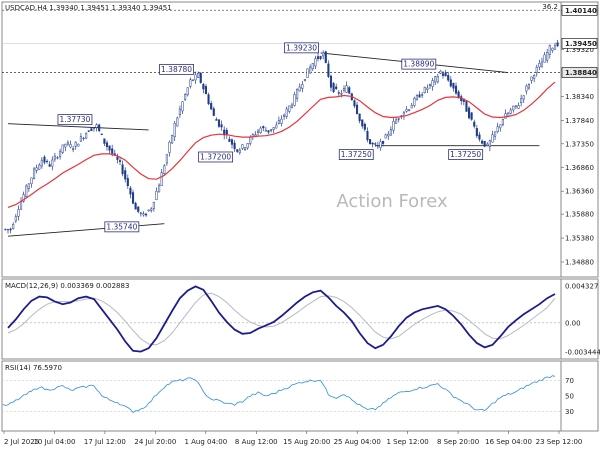 This screenshot has width=600, height=450. What do you see at coordinates (582, 352) in the screenshot?
I see `macd-ytick-label: -0.003444` at bounding box center [582, 352].